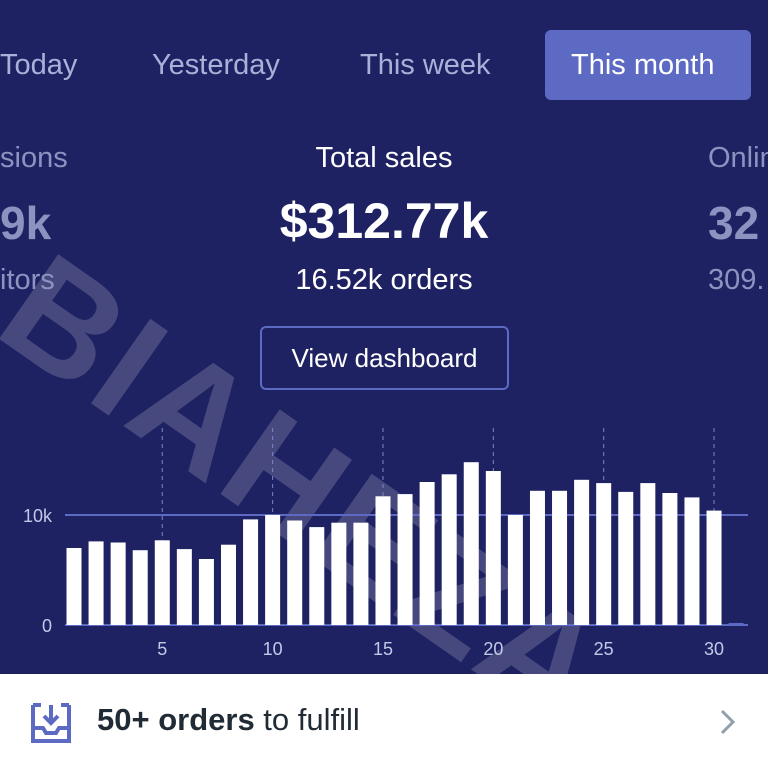  I want to click on x-tick-label: 15, so click(383, 649).